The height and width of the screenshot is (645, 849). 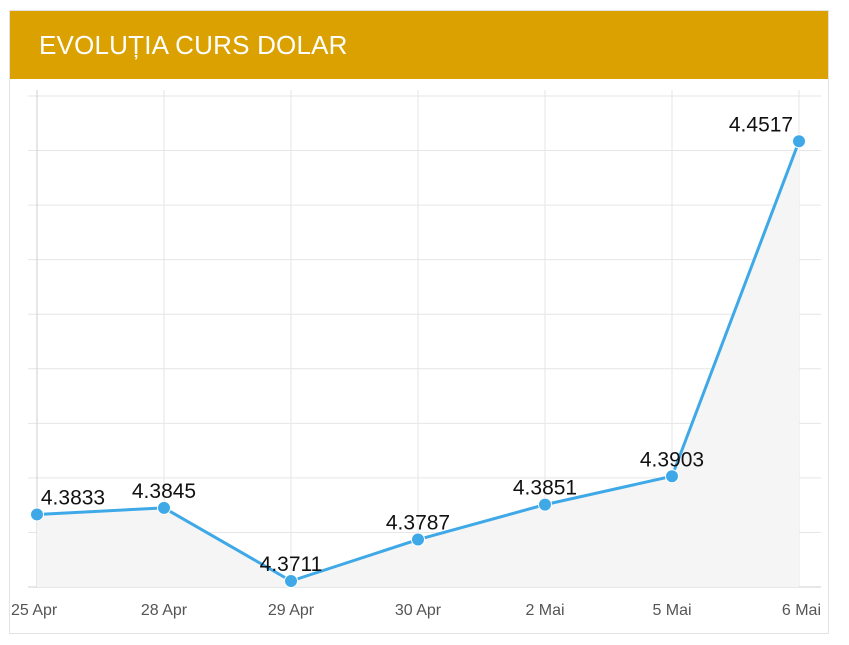 I want to click on x-tick-label: 2 Mai, so click(x=544, y=610).